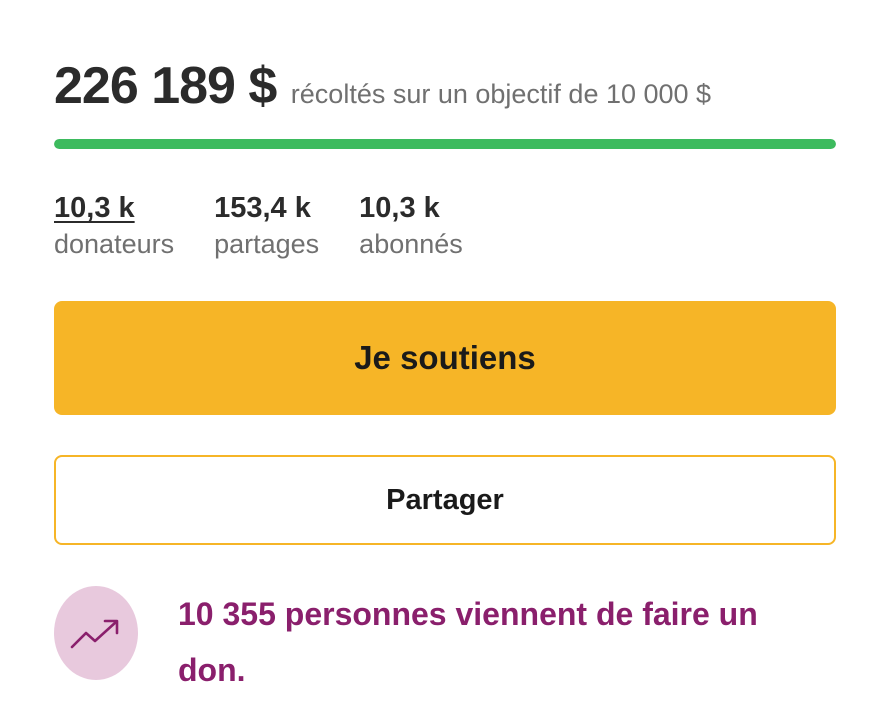 The width and height of the screenshot is (890, 708). I want to click on progress-bar, so click(445, 144).